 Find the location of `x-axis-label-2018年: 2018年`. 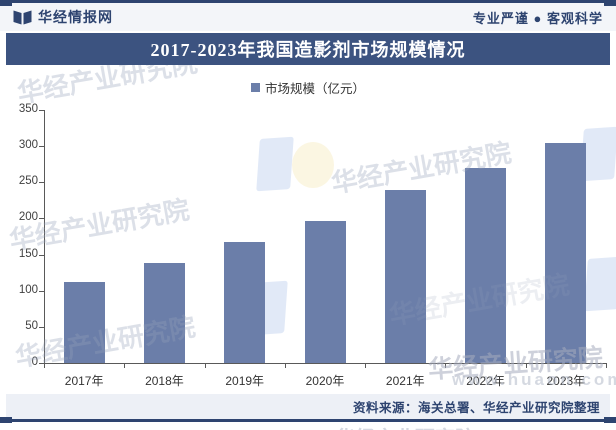

x-axis-label-2018年: 2018年 is located at coordinates (164, 381).